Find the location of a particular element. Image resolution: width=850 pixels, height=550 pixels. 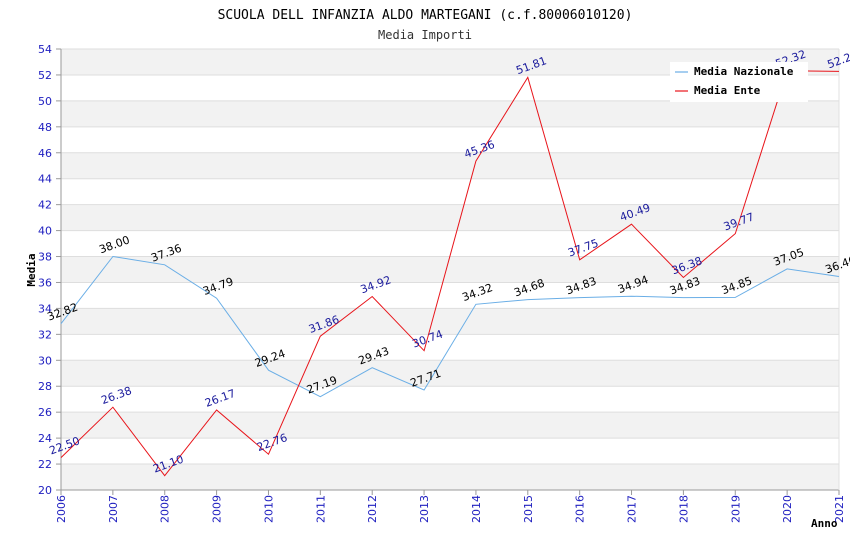

x-tick-label: 2015 is located at coordinates (528, 509).